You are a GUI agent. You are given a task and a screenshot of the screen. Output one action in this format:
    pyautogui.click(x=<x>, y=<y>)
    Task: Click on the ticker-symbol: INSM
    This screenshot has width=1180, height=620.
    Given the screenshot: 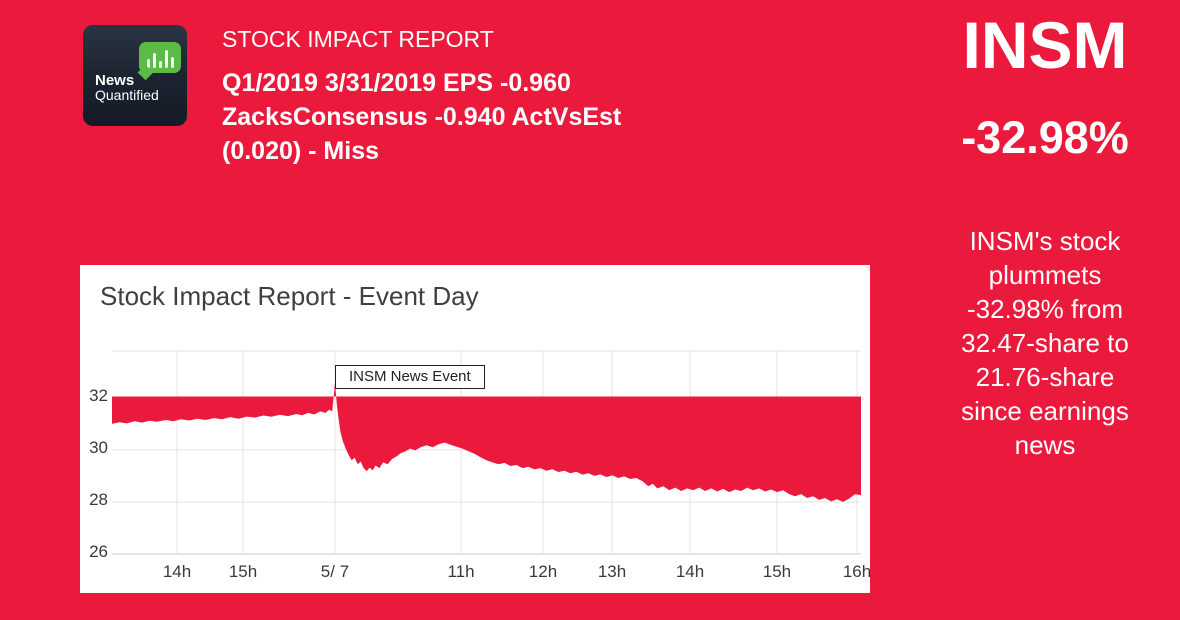 What is the action you would take?
    pyautogui.click(x=1045, y=45)
    